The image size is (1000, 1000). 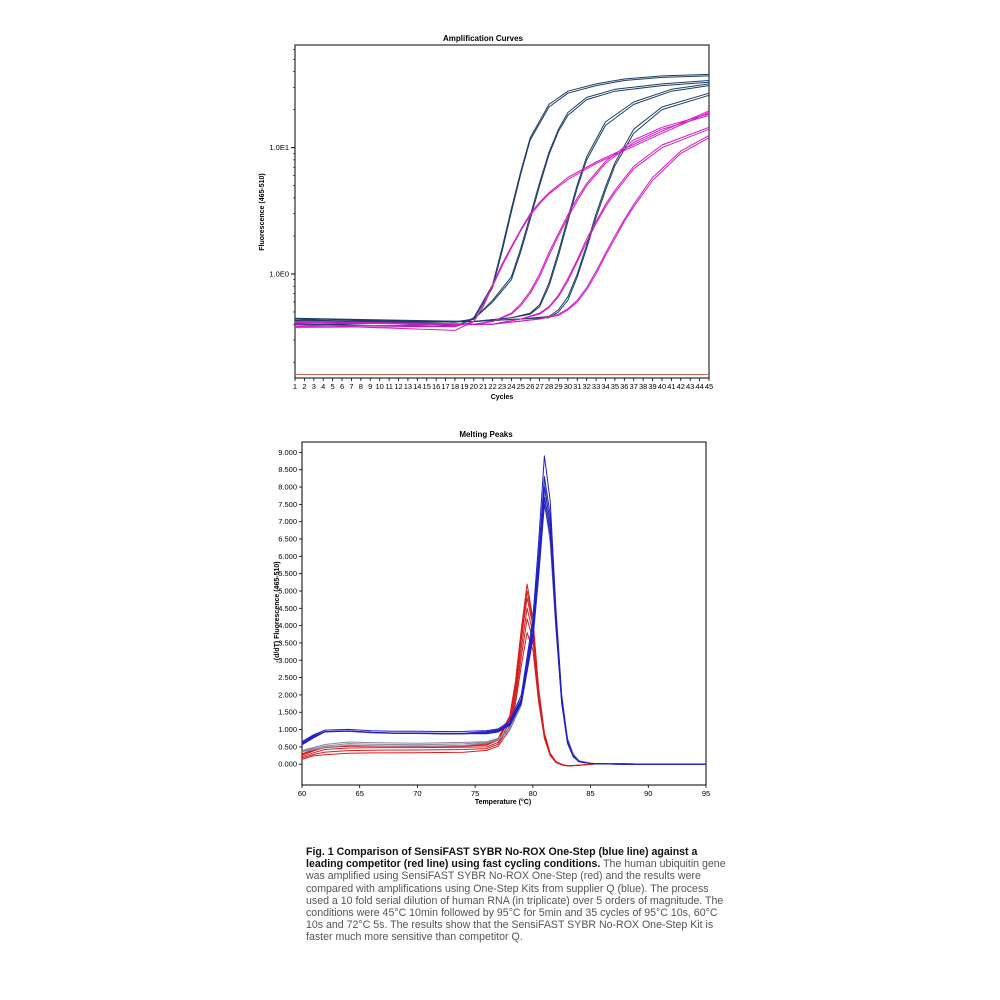 I want to click on amp-x-tick-label: 31, so click(x=577, y=386).